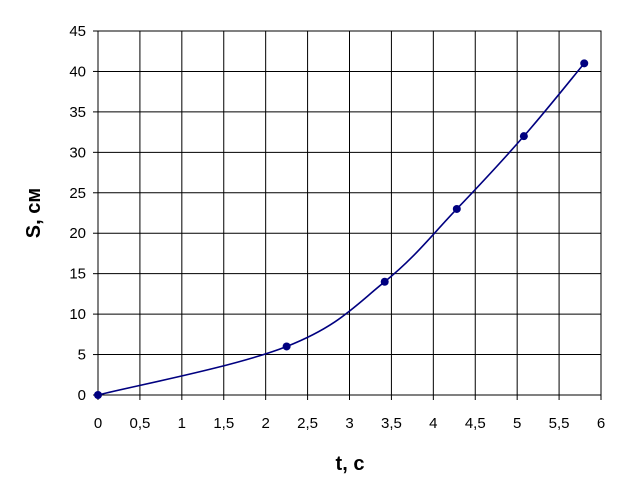  What do you see at coordinates (98, 423) in the screenshot?
I see `x-tick-label: 0` at bounding box center [98, 423].